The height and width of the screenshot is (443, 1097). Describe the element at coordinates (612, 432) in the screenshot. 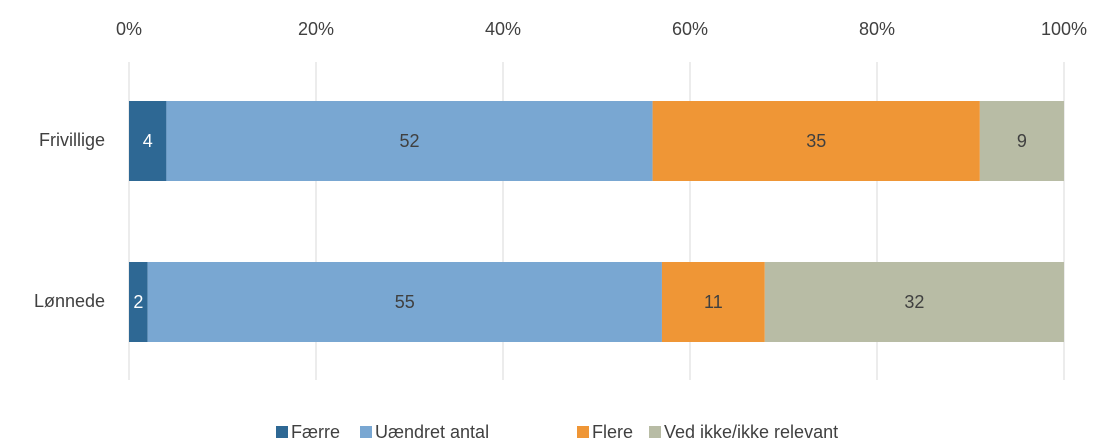

I see `legend-label: Flere` at that location.